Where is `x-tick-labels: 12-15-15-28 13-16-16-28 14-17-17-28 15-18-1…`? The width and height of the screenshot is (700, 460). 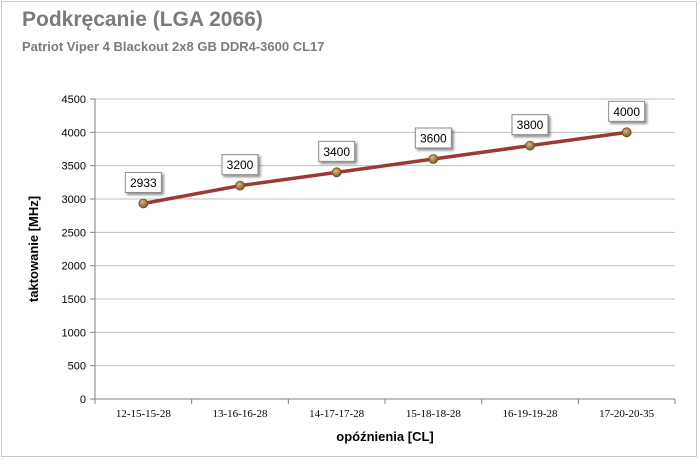 x-tick-labels: 12-15-15-28 13-16-16-28 14-17-17-28 15-18-1… is located at coordinates (385, 414).